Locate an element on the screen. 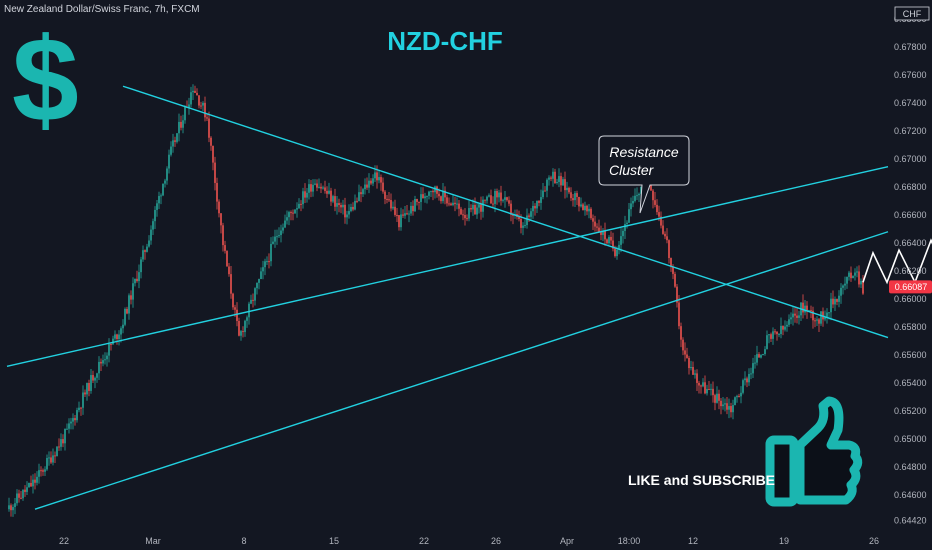 The image size is (932, 550). price-tick-label: 0.66400 is located at coordinates (910, 243).